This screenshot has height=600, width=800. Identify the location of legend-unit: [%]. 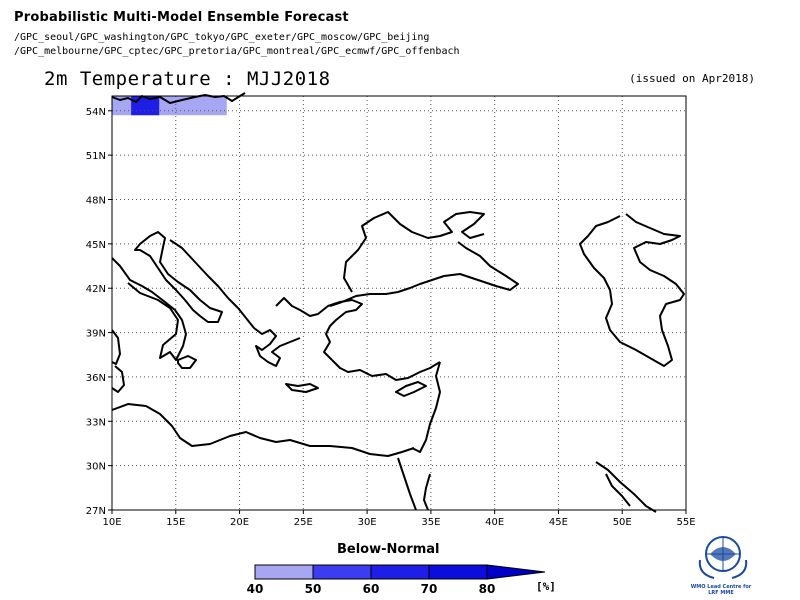
(546, 586).